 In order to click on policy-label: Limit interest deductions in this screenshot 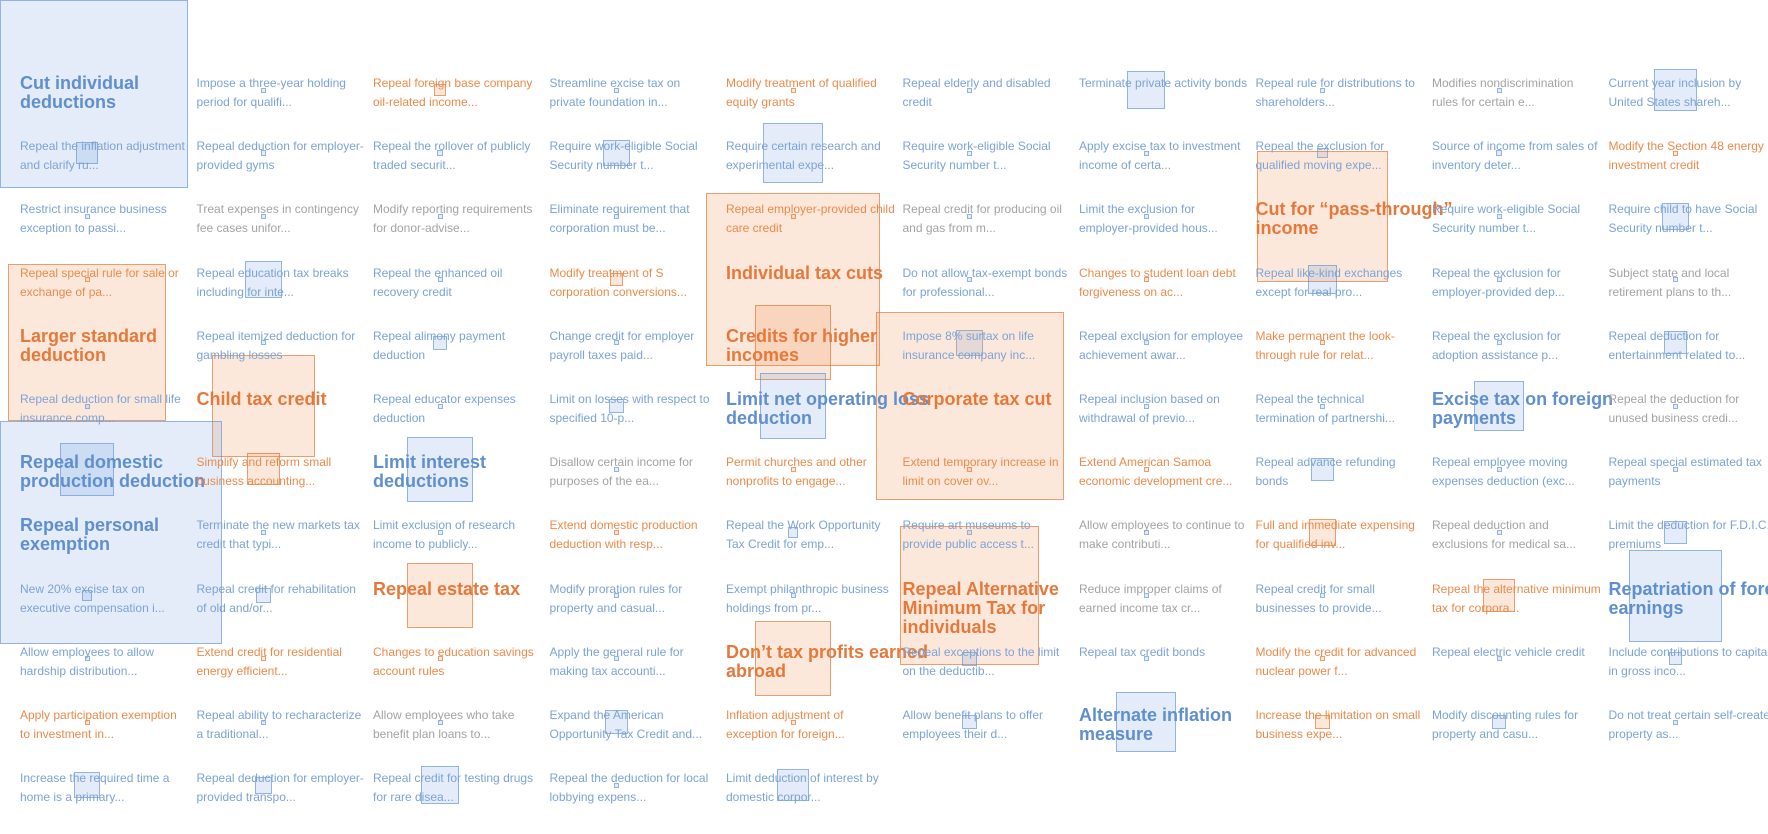, I will do `click(430, 472)`.